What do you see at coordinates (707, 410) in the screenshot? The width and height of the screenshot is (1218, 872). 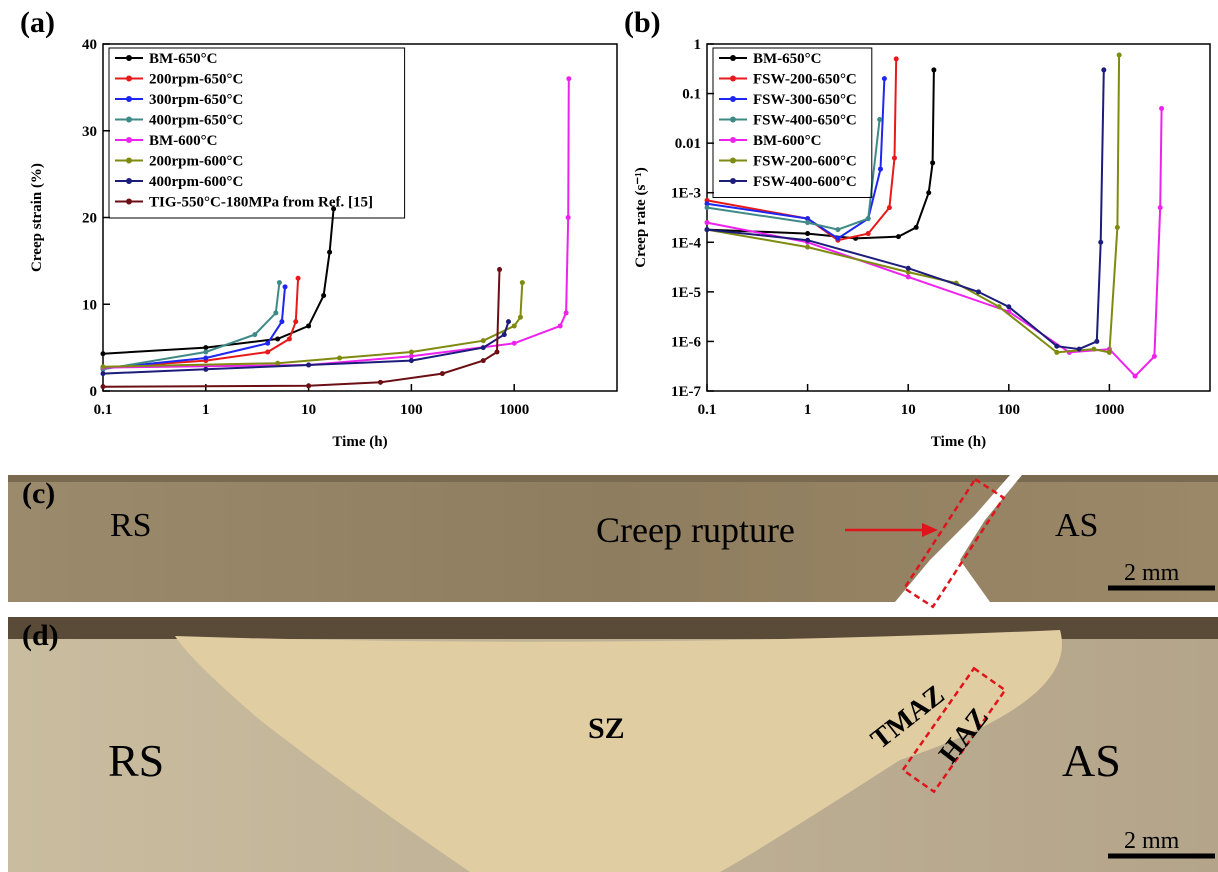 I see `x-tick-label: 0.1` at bounding box center [707, 410].